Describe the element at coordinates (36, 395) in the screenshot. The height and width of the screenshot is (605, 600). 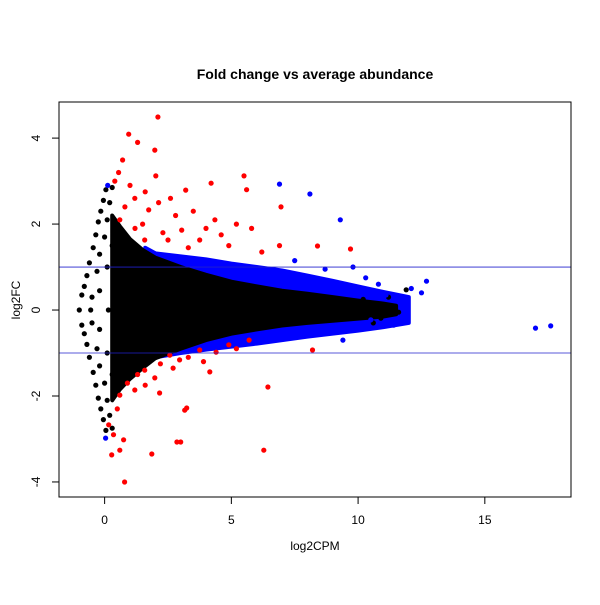
I see `y-tick-label: -2` at that location.